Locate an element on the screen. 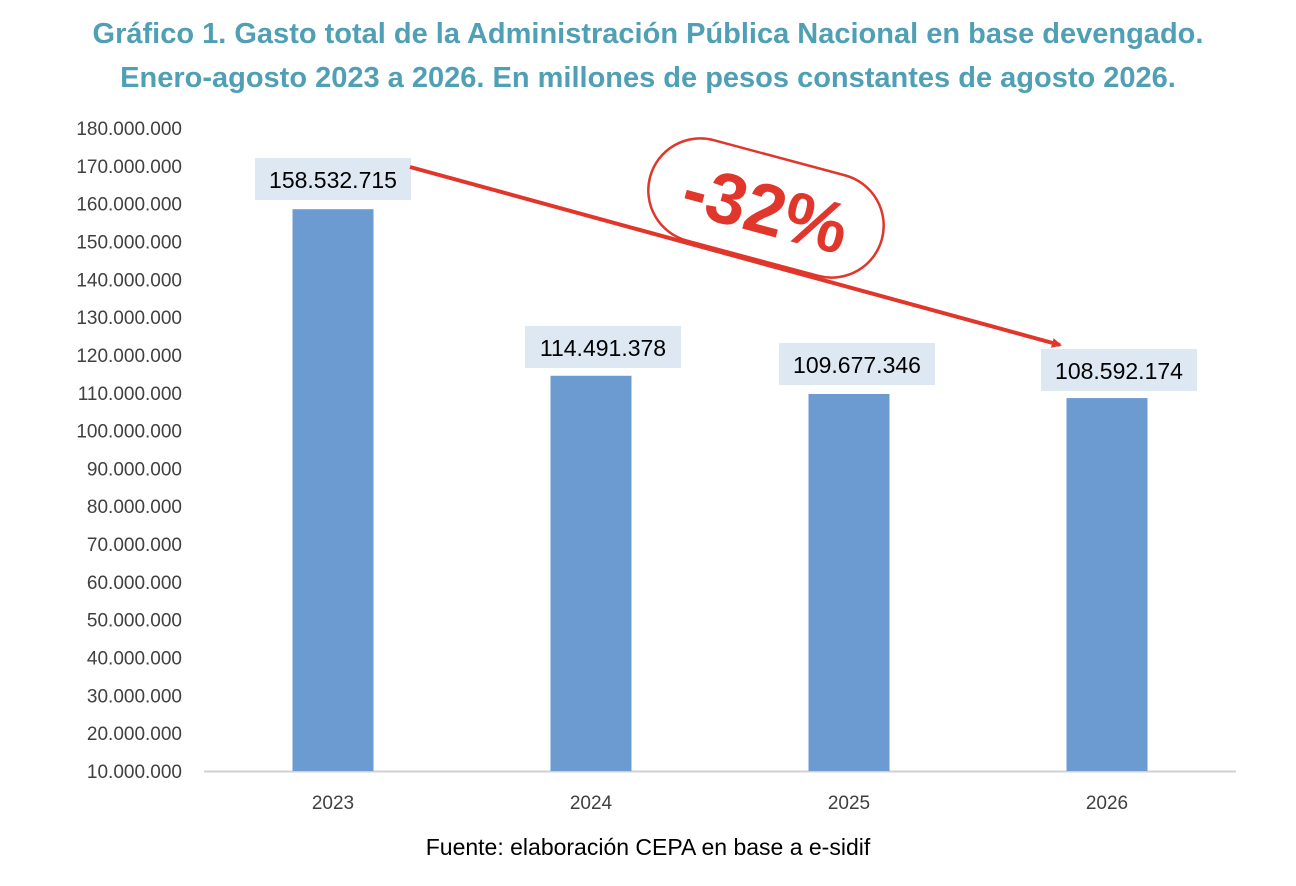  y-tick-label: 80.000.000 is located at coordinates (134, 507).